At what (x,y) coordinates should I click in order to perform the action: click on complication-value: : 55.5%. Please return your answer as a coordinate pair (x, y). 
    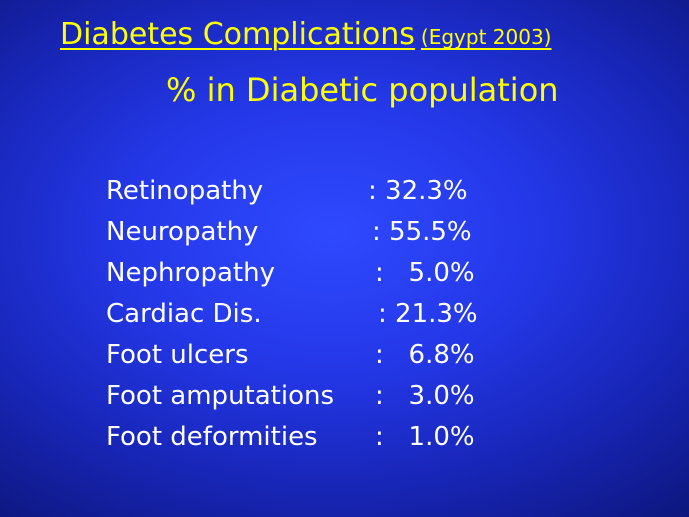
    Looking at the image, I should click on (422, 232).